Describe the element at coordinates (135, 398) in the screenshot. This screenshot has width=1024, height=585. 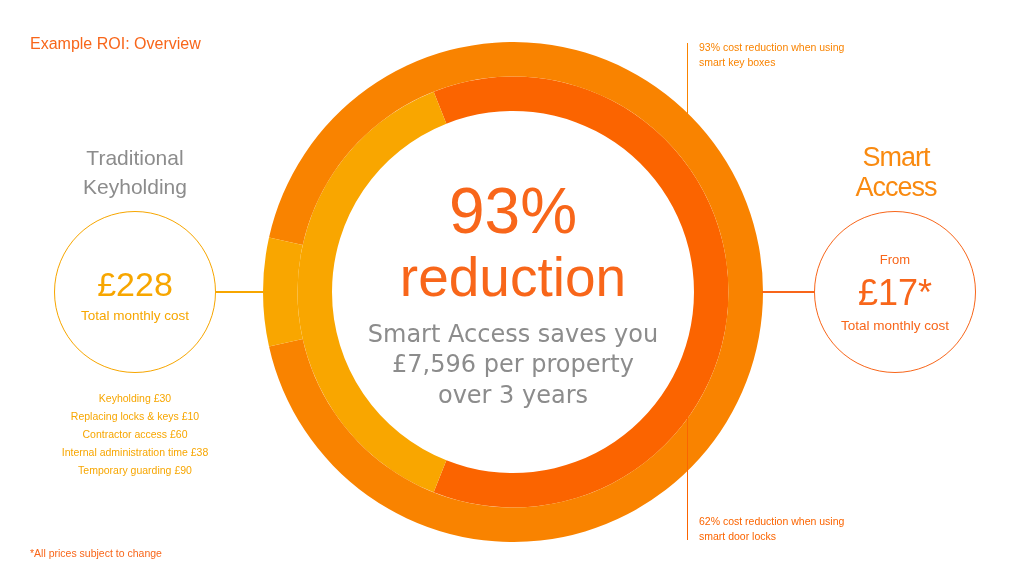
I see `text: Keyholding £30` at that location.